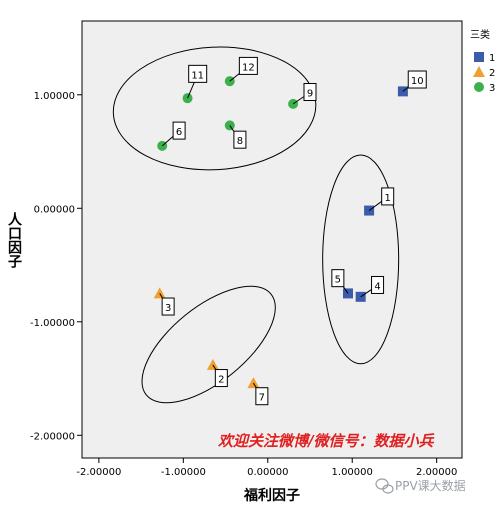 The image size is (502, 510). Describe the element at coordinates (352, 472) in the screenshot. I see `x-tick-label: 1.00000` at that location.